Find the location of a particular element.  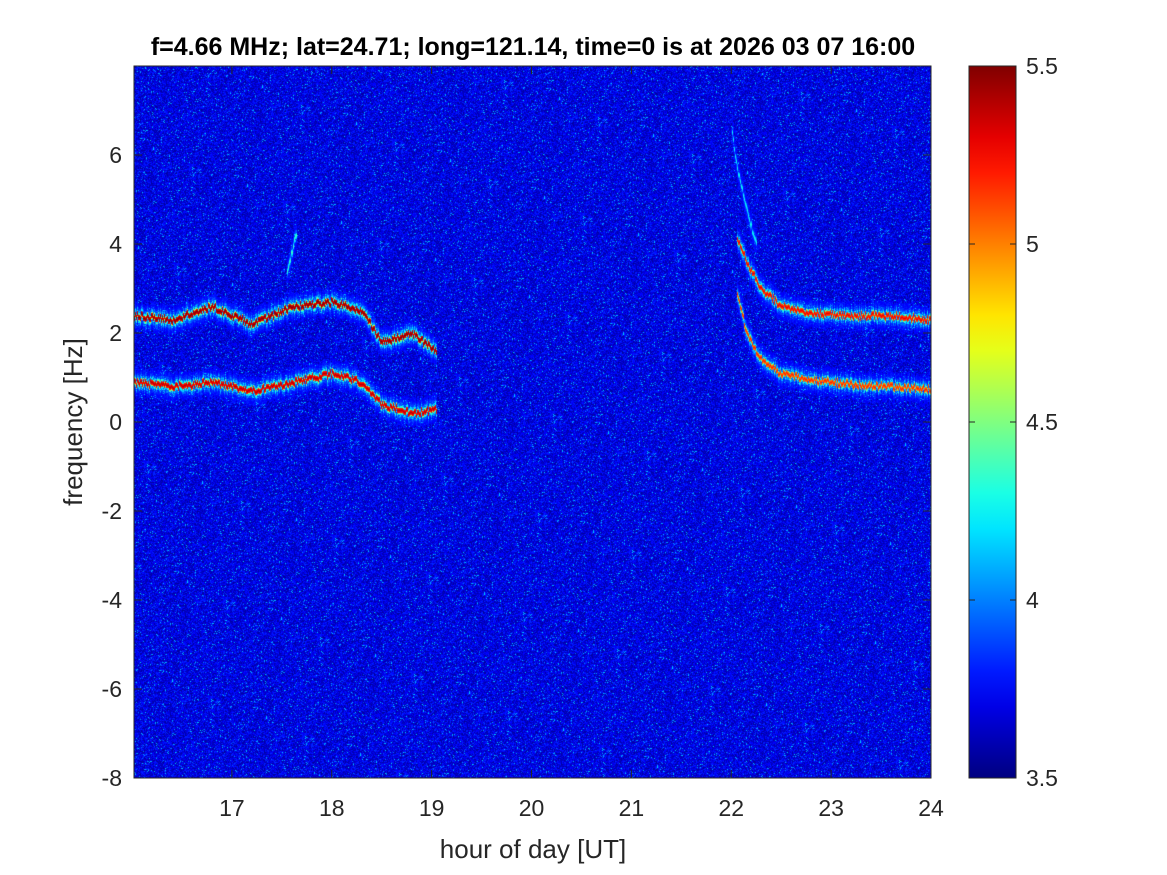

x-tick-label: 21 is located at coordinates (632, 808).